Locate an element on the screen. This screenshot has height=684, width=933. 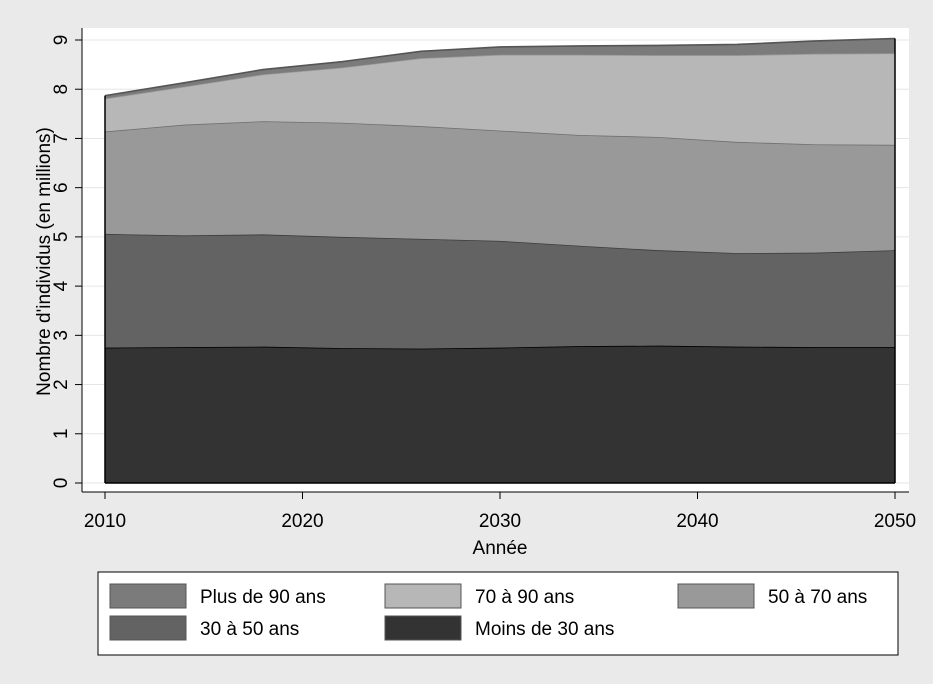
x-tick-label-2010: 2010 is located at coordinates (105, 521).